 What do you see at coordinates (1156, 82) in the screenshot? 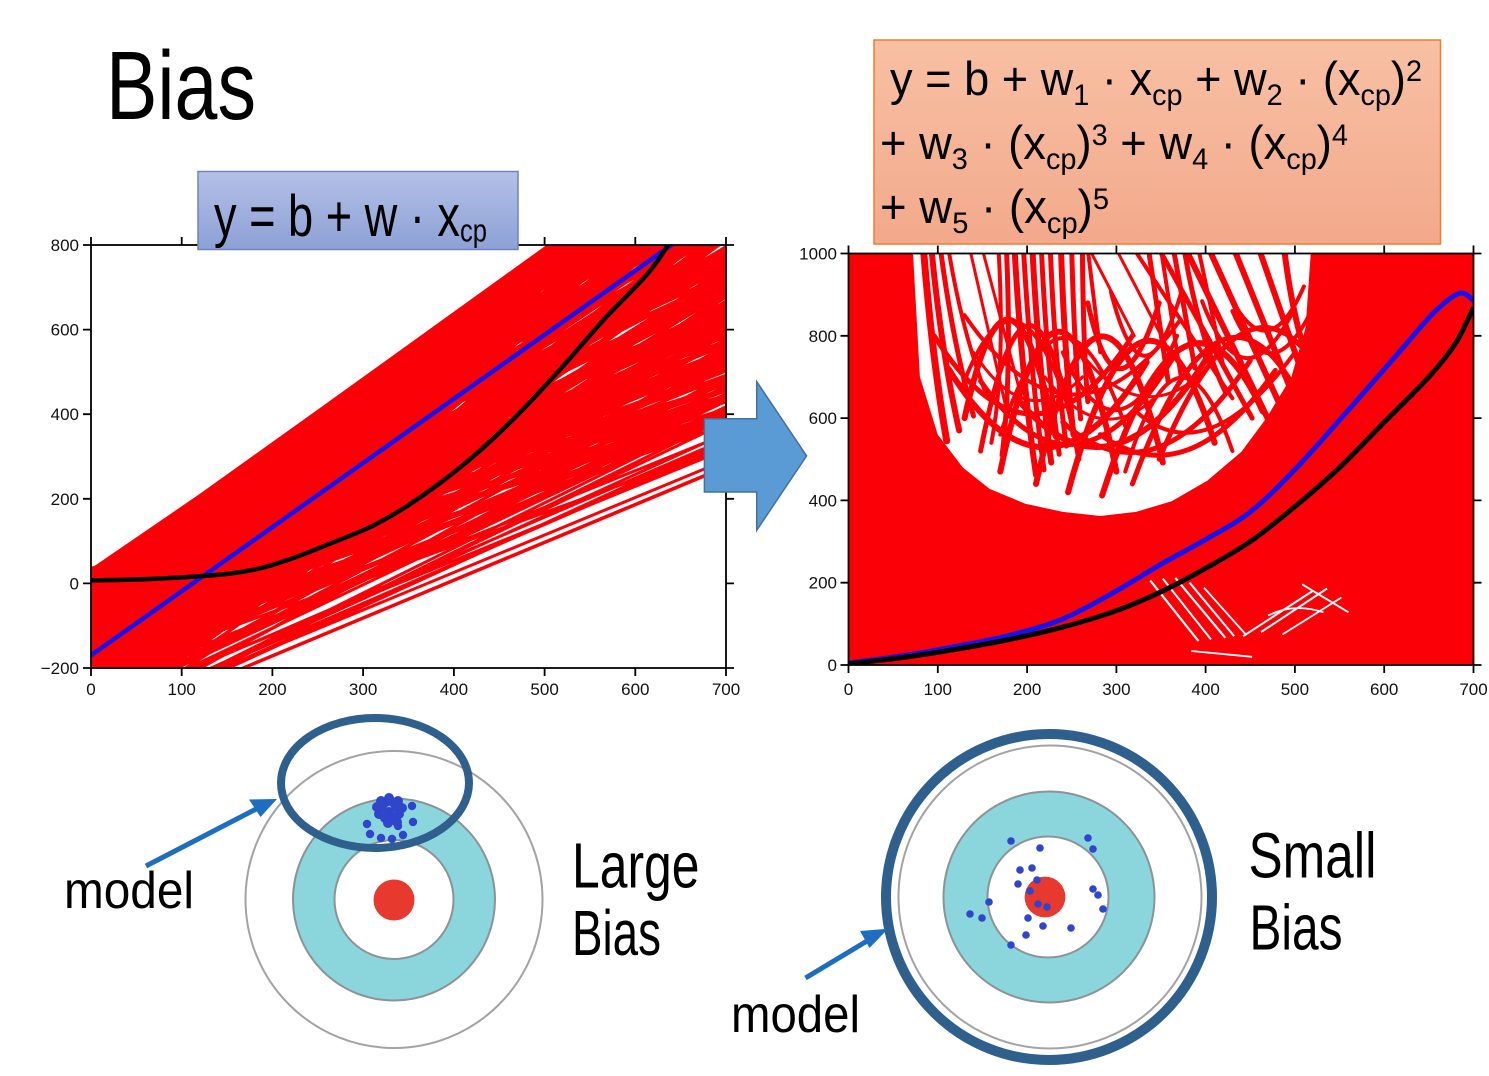
I see `svg-text: y = b + w1 · xcp + w2 · (xcp)2` at bounding box center [1156, 82].